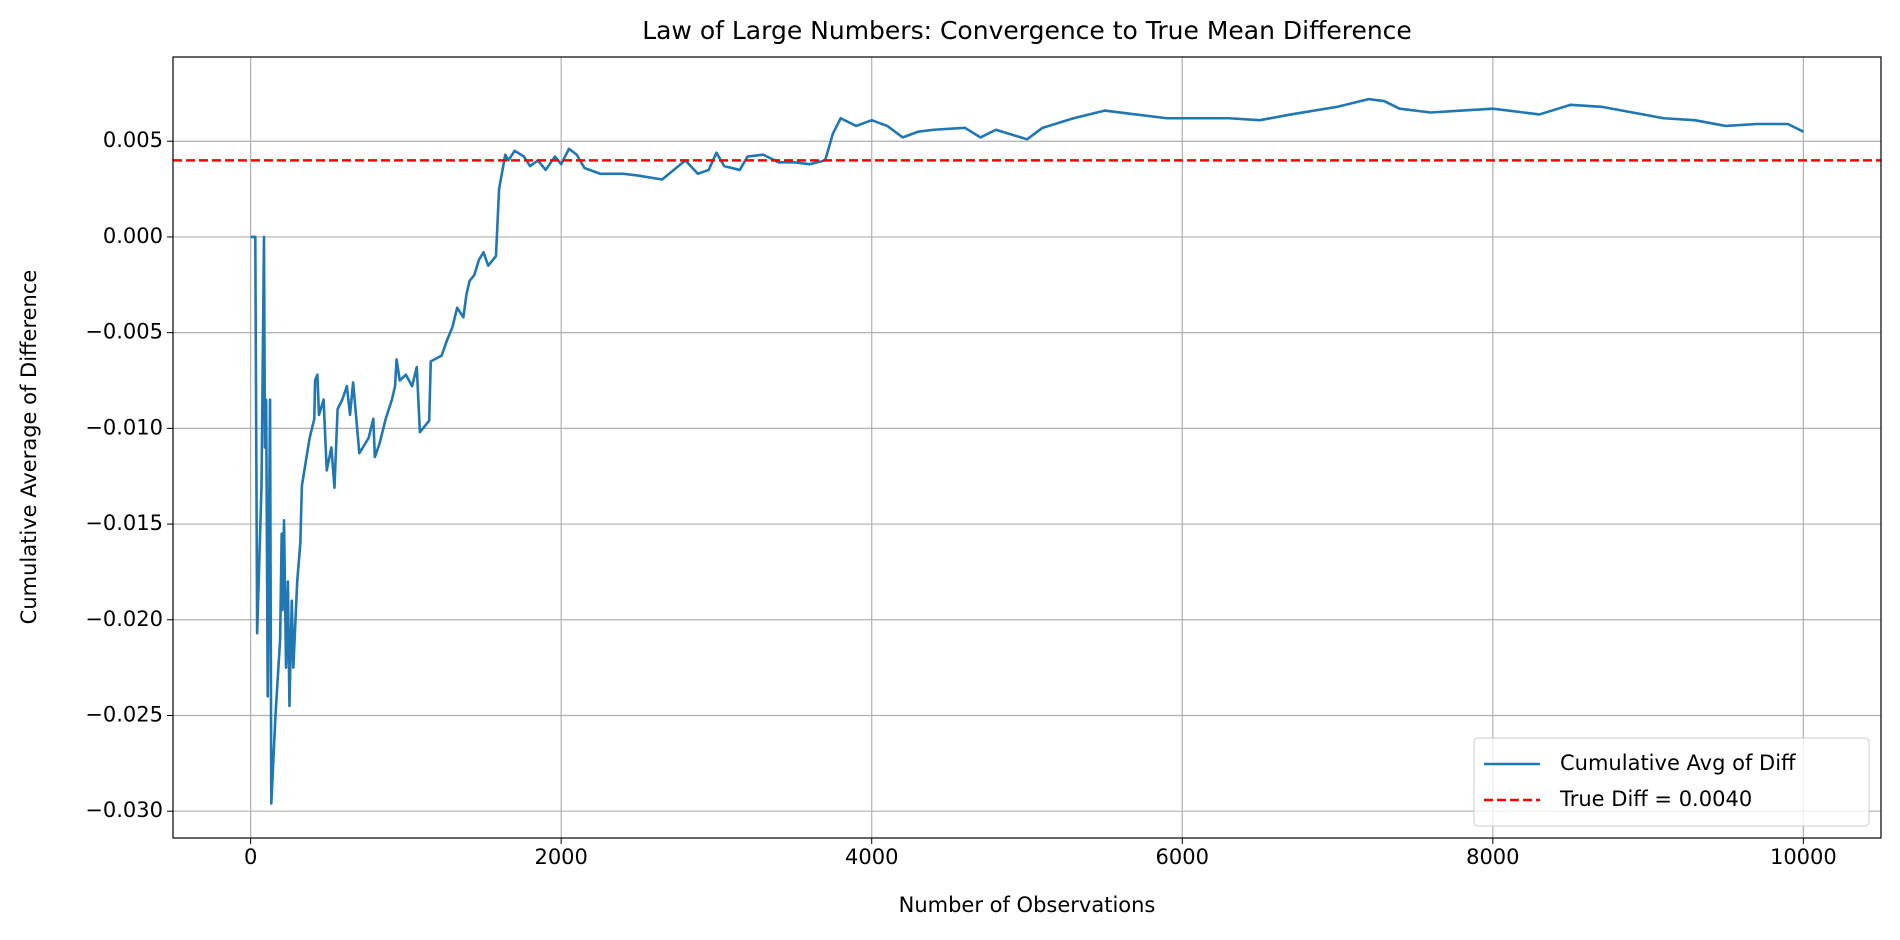 This screenshot has height=940, width=1900. What do you see at coordinates (1492, 857) in the screenshot?
I see `x-tick-label: 8000` at bounding box center [1492, 857].